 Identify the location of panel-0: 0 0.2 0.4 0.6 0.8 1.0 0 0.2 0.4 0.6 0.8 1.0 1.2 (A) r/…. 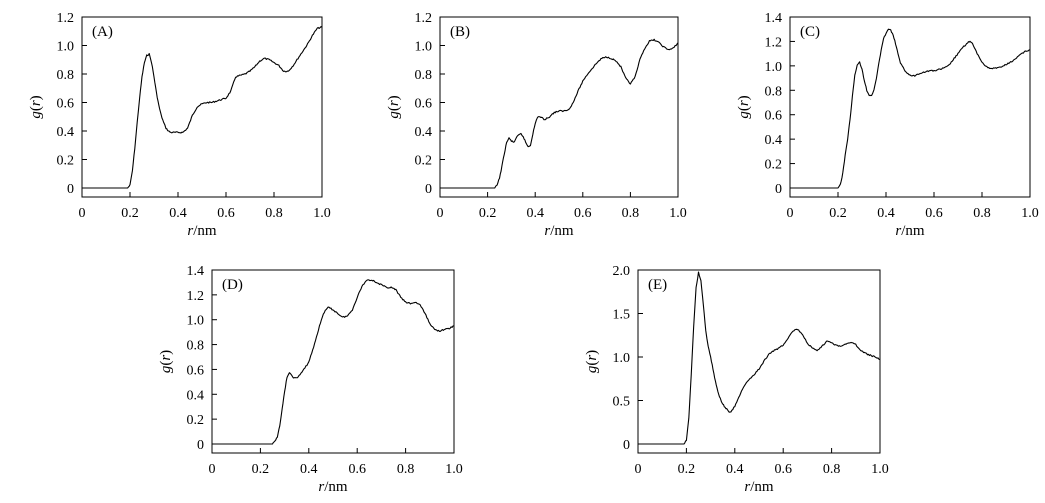
(179, 125).